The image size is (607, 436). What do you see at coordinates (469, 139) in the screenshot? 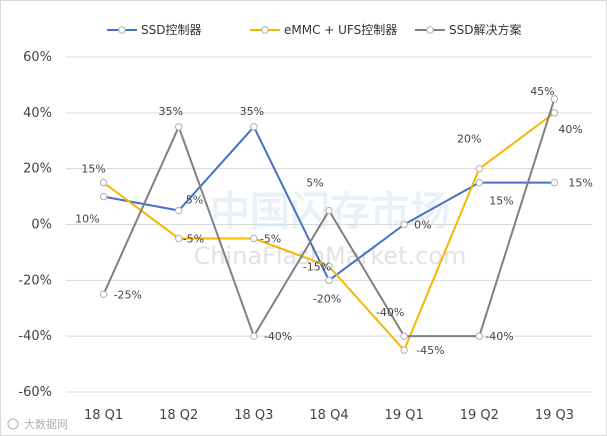
I see `data-label: 20%` at bounding box center [469, 139].